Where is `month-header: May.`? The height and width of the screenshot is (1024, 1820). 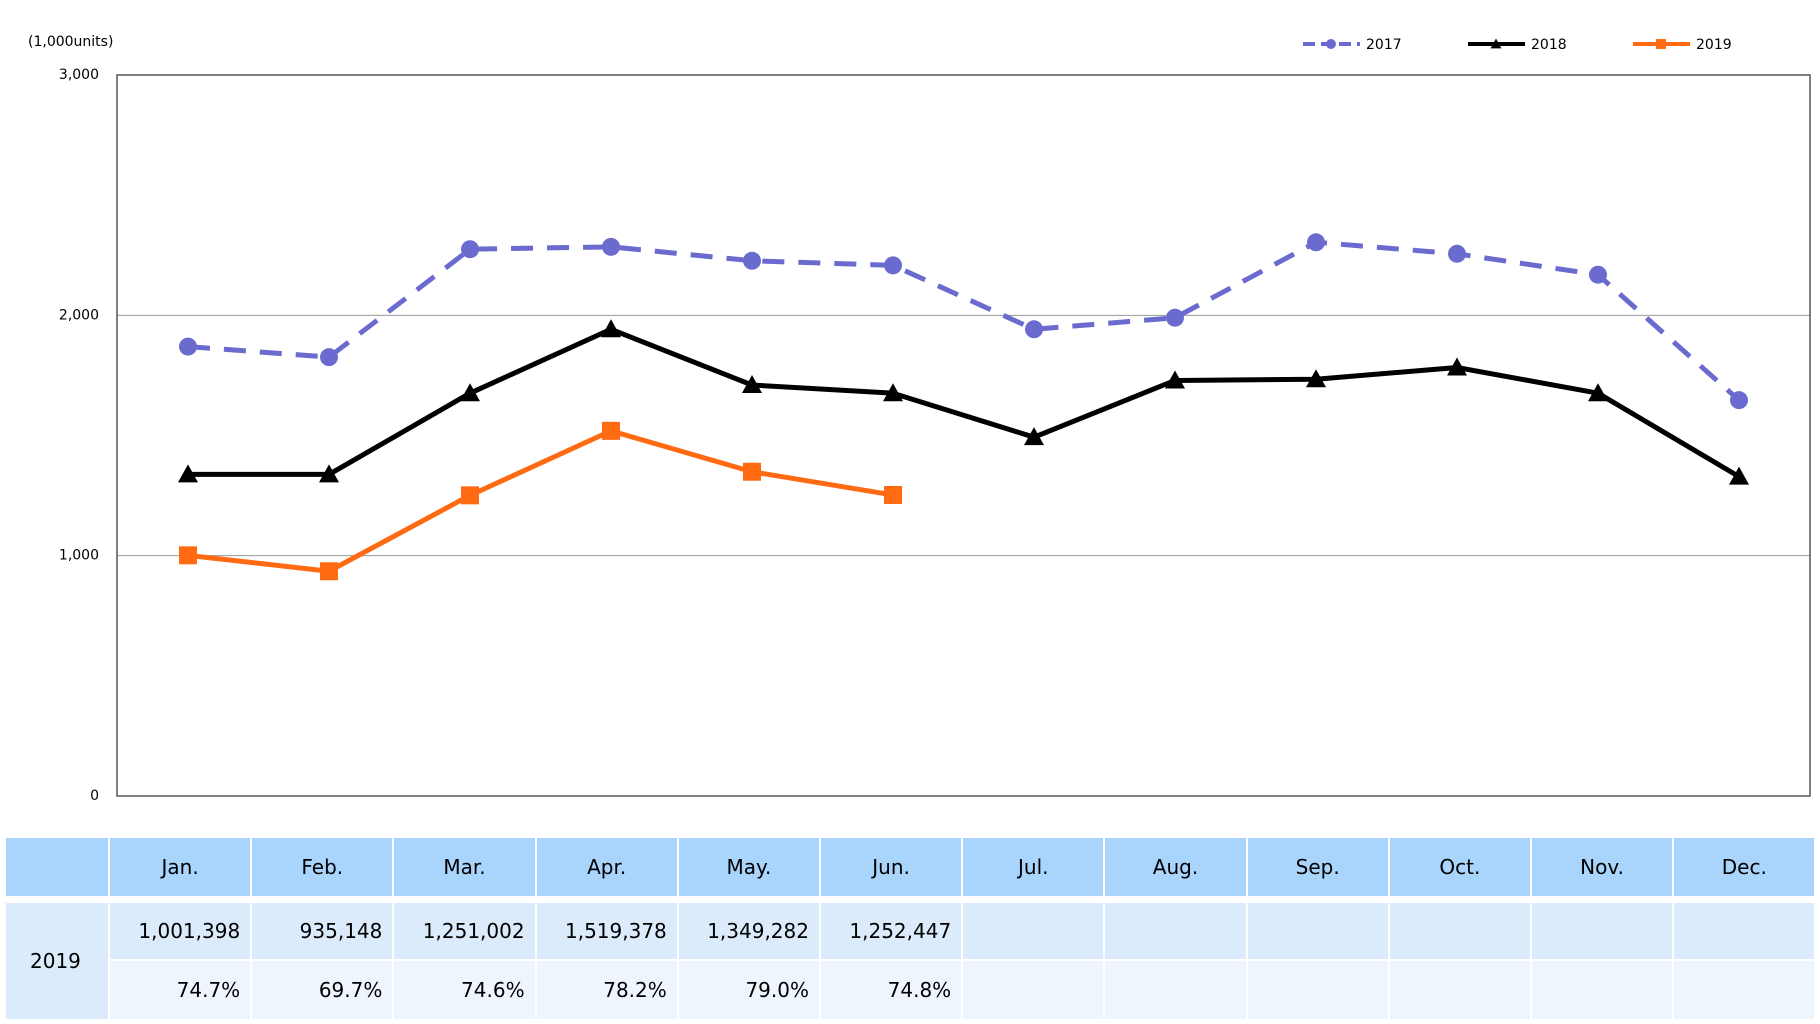
month-header: May. is located at coordinates (748, 867).